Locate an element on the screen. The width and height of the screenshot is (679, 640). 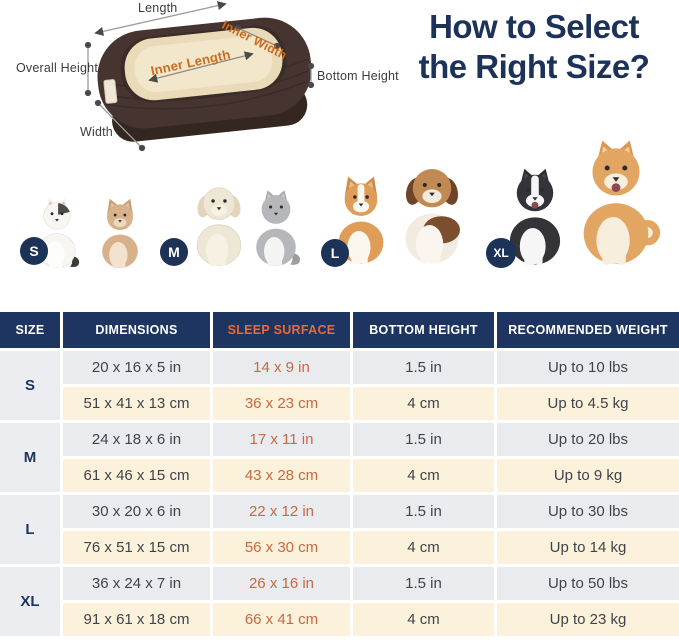
border-collie-illustration is located at coordinates (535, 202).